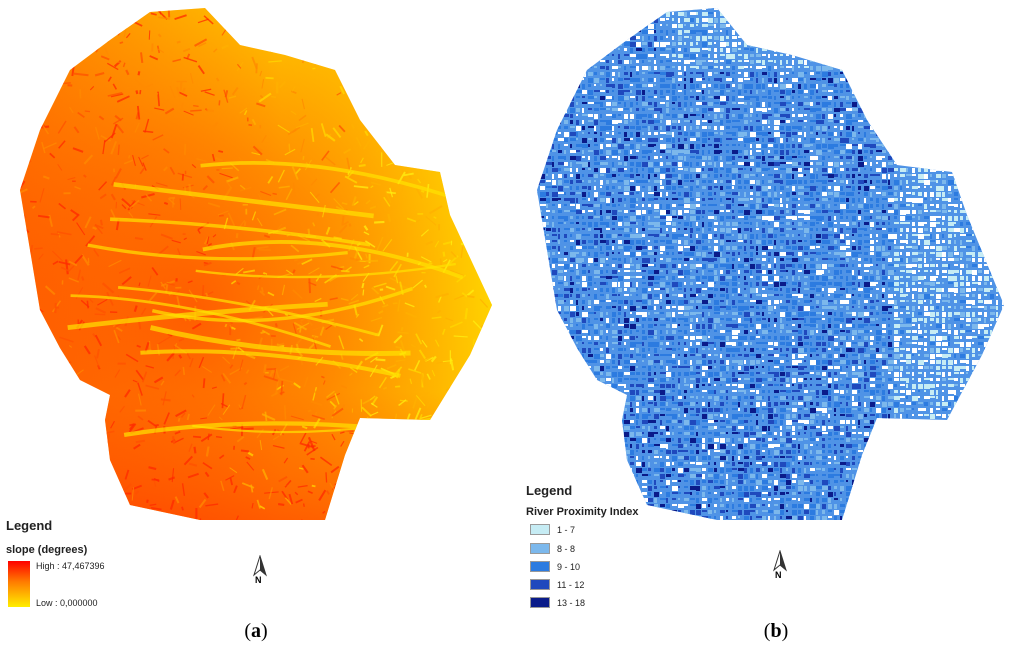 This screenshot has width=1024, height=650. I want to click on legend-class-4: 11 - 12, so click(557, 584).